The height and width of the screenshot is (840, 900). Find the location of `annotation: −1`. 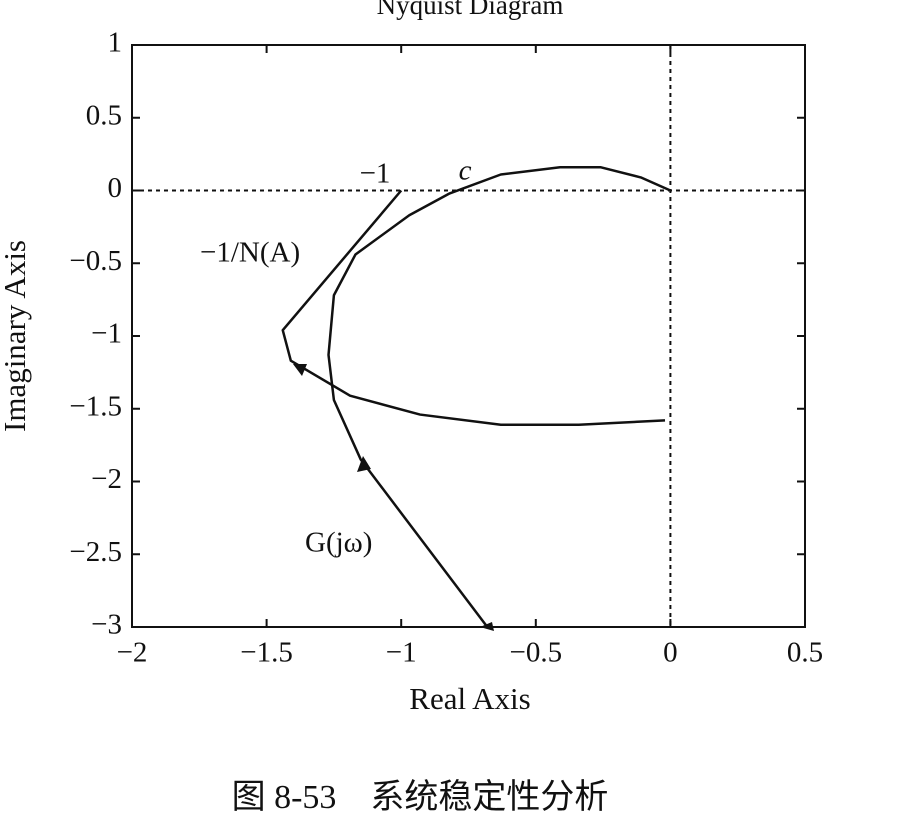

annotation: −1 is located at coordinates (375, 174).